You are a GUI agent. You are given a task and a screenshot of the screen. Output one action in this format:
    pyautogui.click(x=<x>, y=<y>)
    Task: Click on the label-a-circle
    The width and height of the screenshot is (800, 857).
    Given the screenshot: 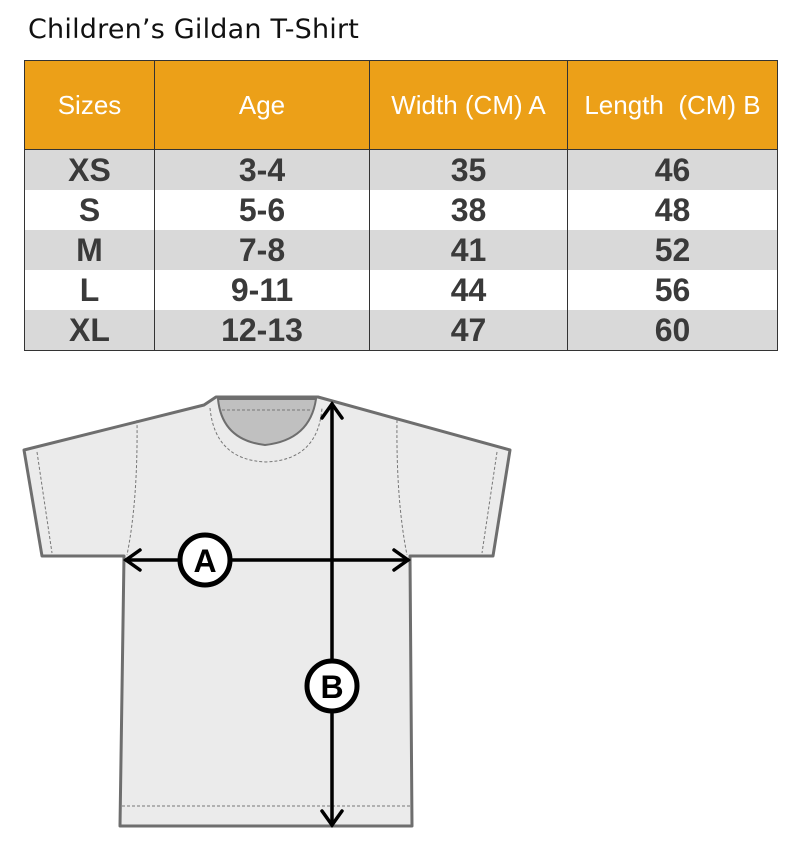 What is the action you would take?
    pyautogui.click(x=205, y=560)
    